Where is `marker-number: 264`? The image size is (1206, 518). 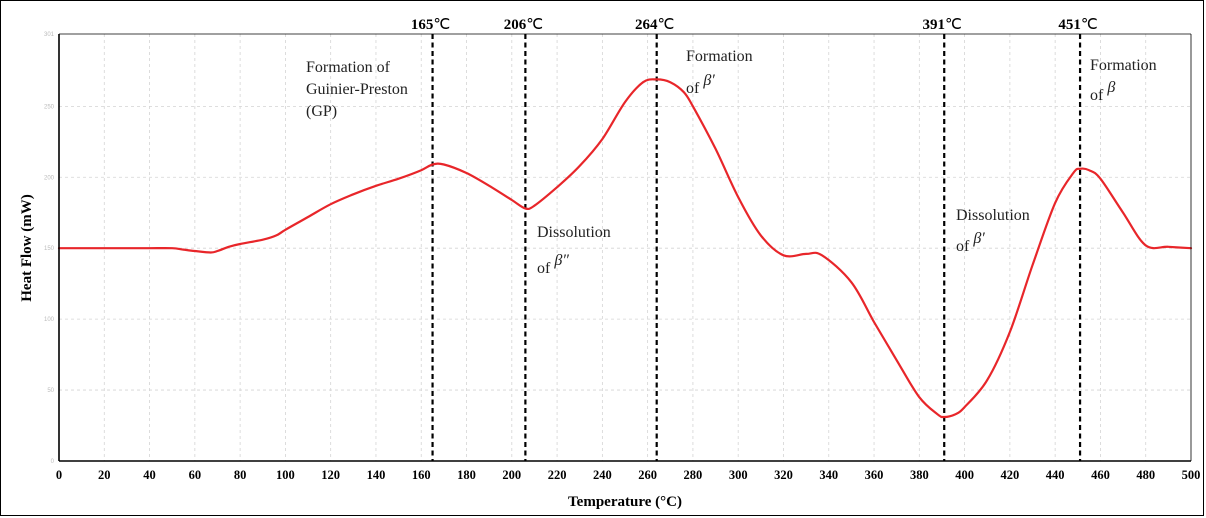
marker-number: 264 is located at coordinates (646, 25).